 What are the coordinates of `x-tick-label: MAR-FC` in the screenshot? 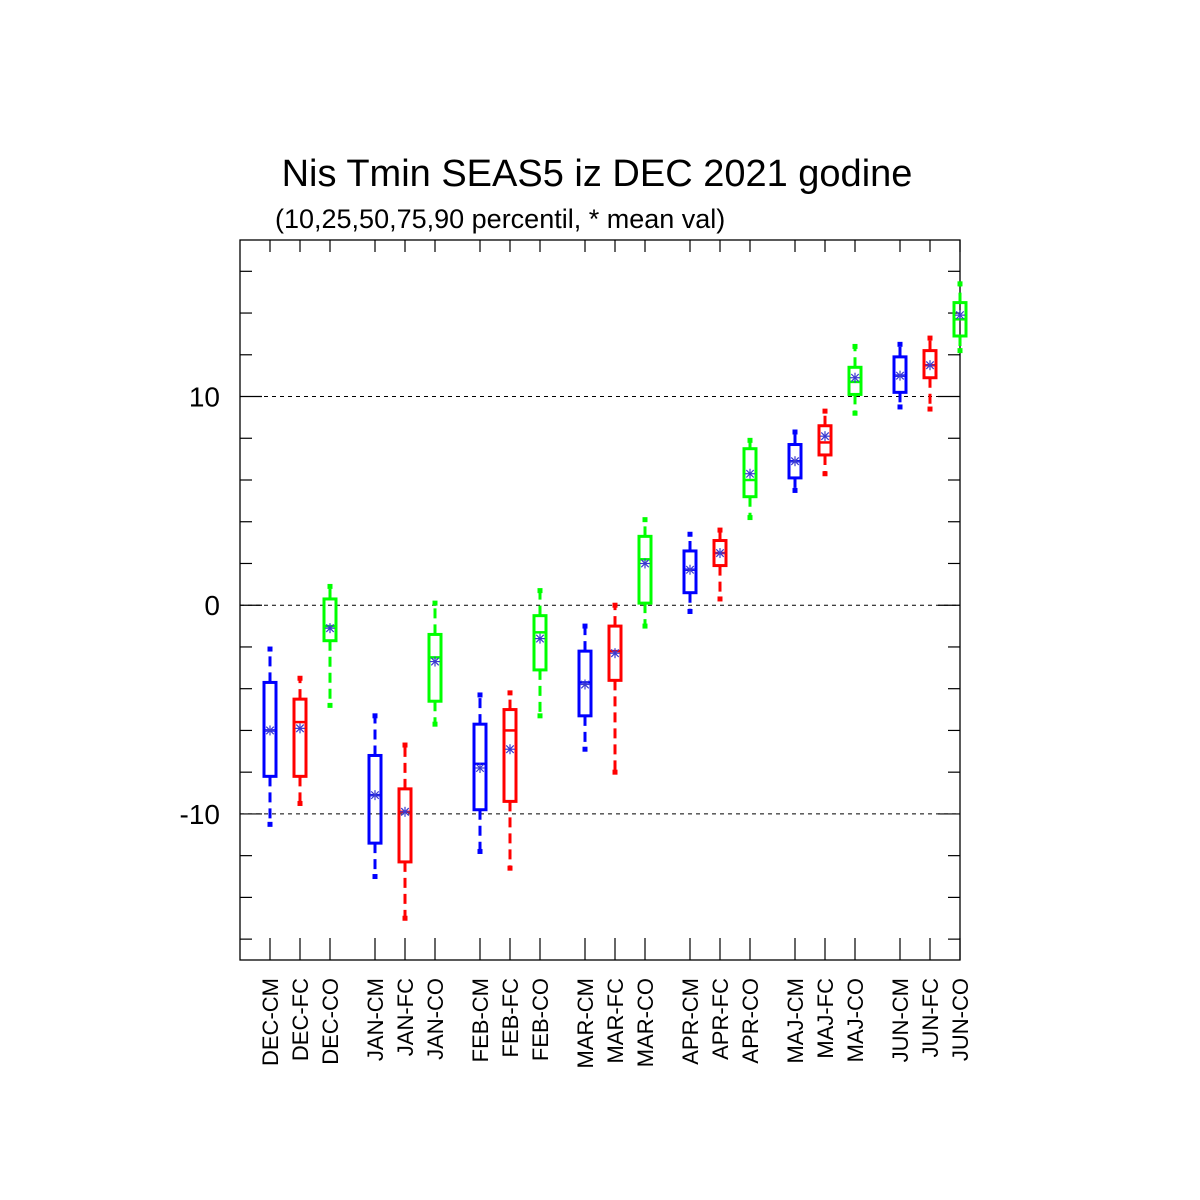 It's located at (615, 1021).